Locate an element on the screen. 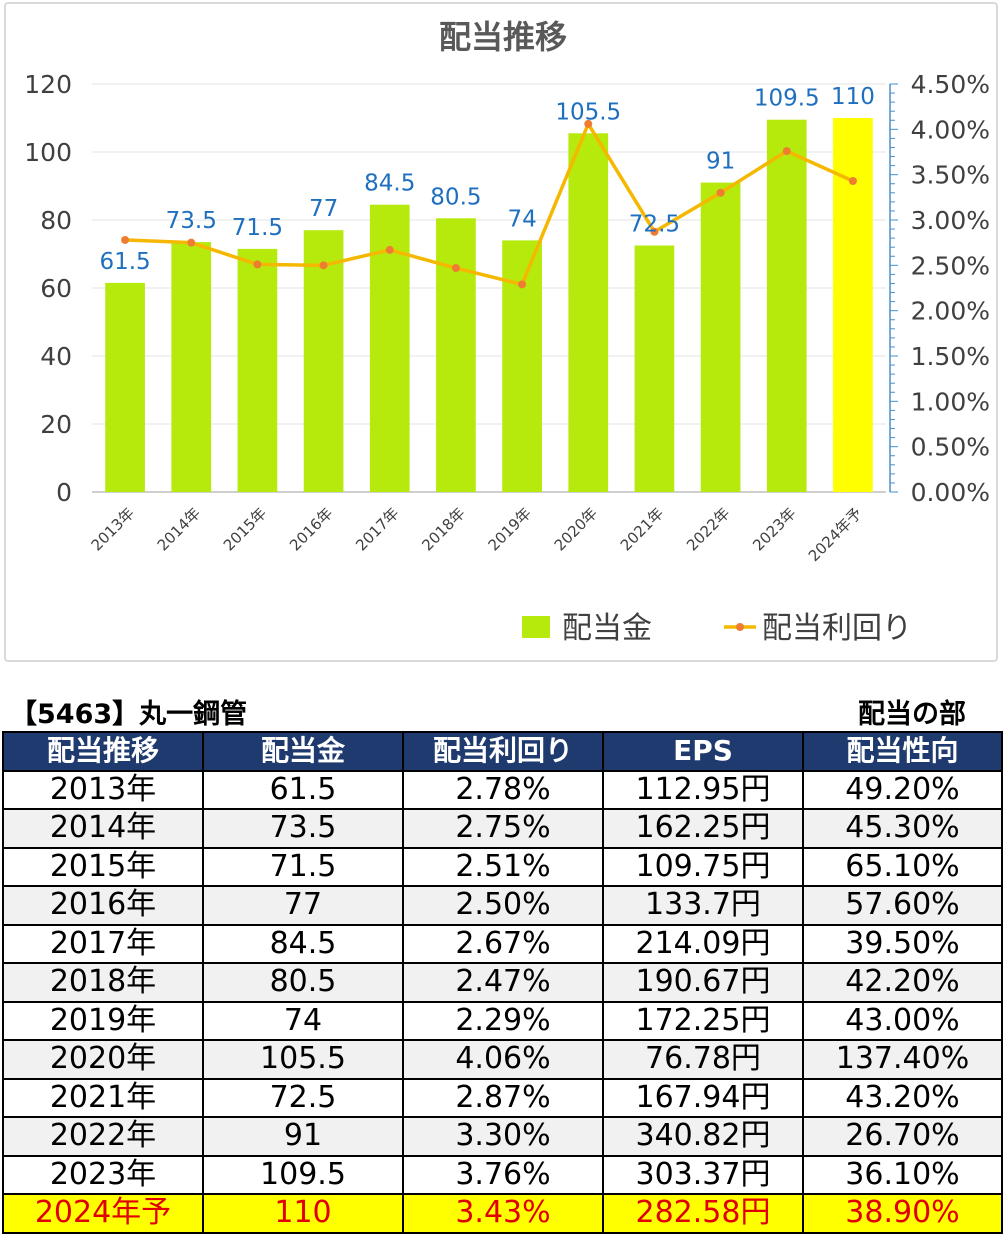 The width and height of the screenshot is (1004, 1256). cell-payout: 38.90% is located at coordinates (902, 1213).